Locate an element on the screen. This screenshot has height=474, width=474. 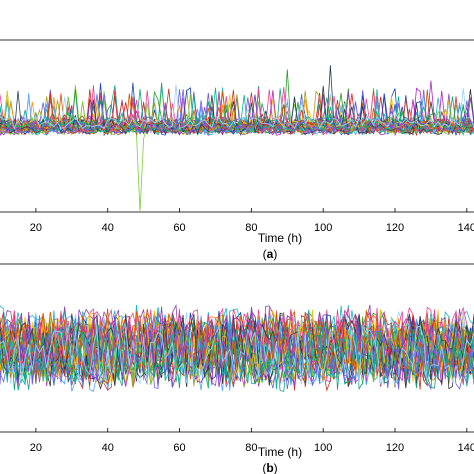
x-tick-label-b-140: 140 is located at coordinates (466, 448).